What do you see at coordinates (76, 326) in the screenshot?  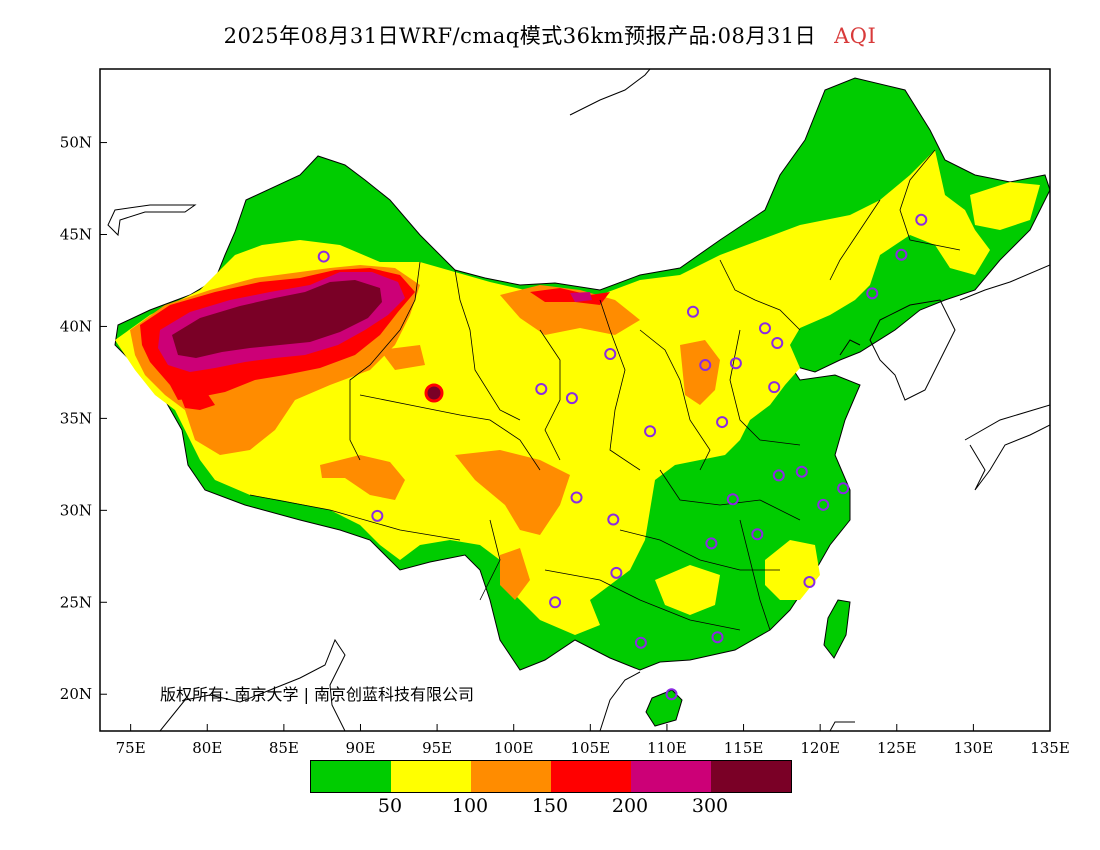 I see `y-tick-label: 40N` at bounding box center [76, 326].